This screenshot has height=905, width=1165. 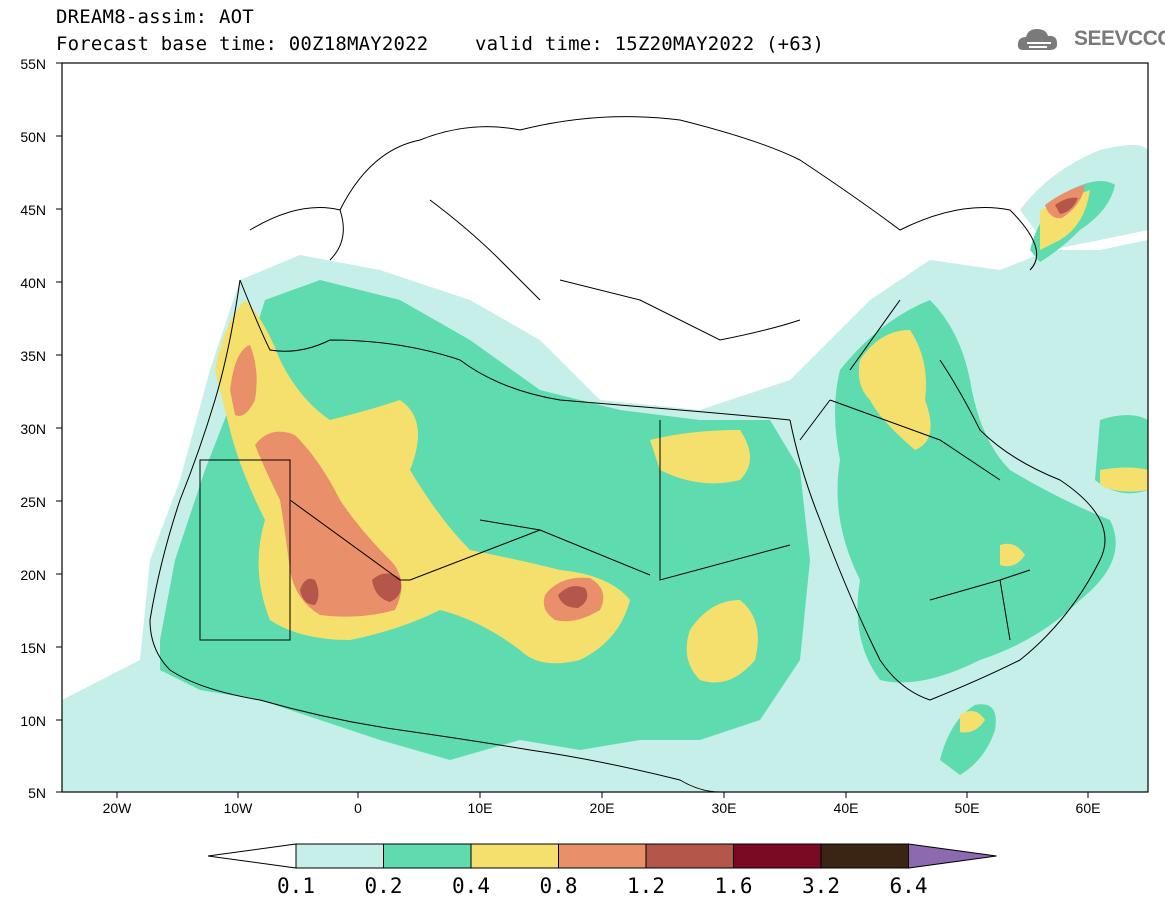 I want to click on colorbar-label: 0.1, so click(x=296, y=886).